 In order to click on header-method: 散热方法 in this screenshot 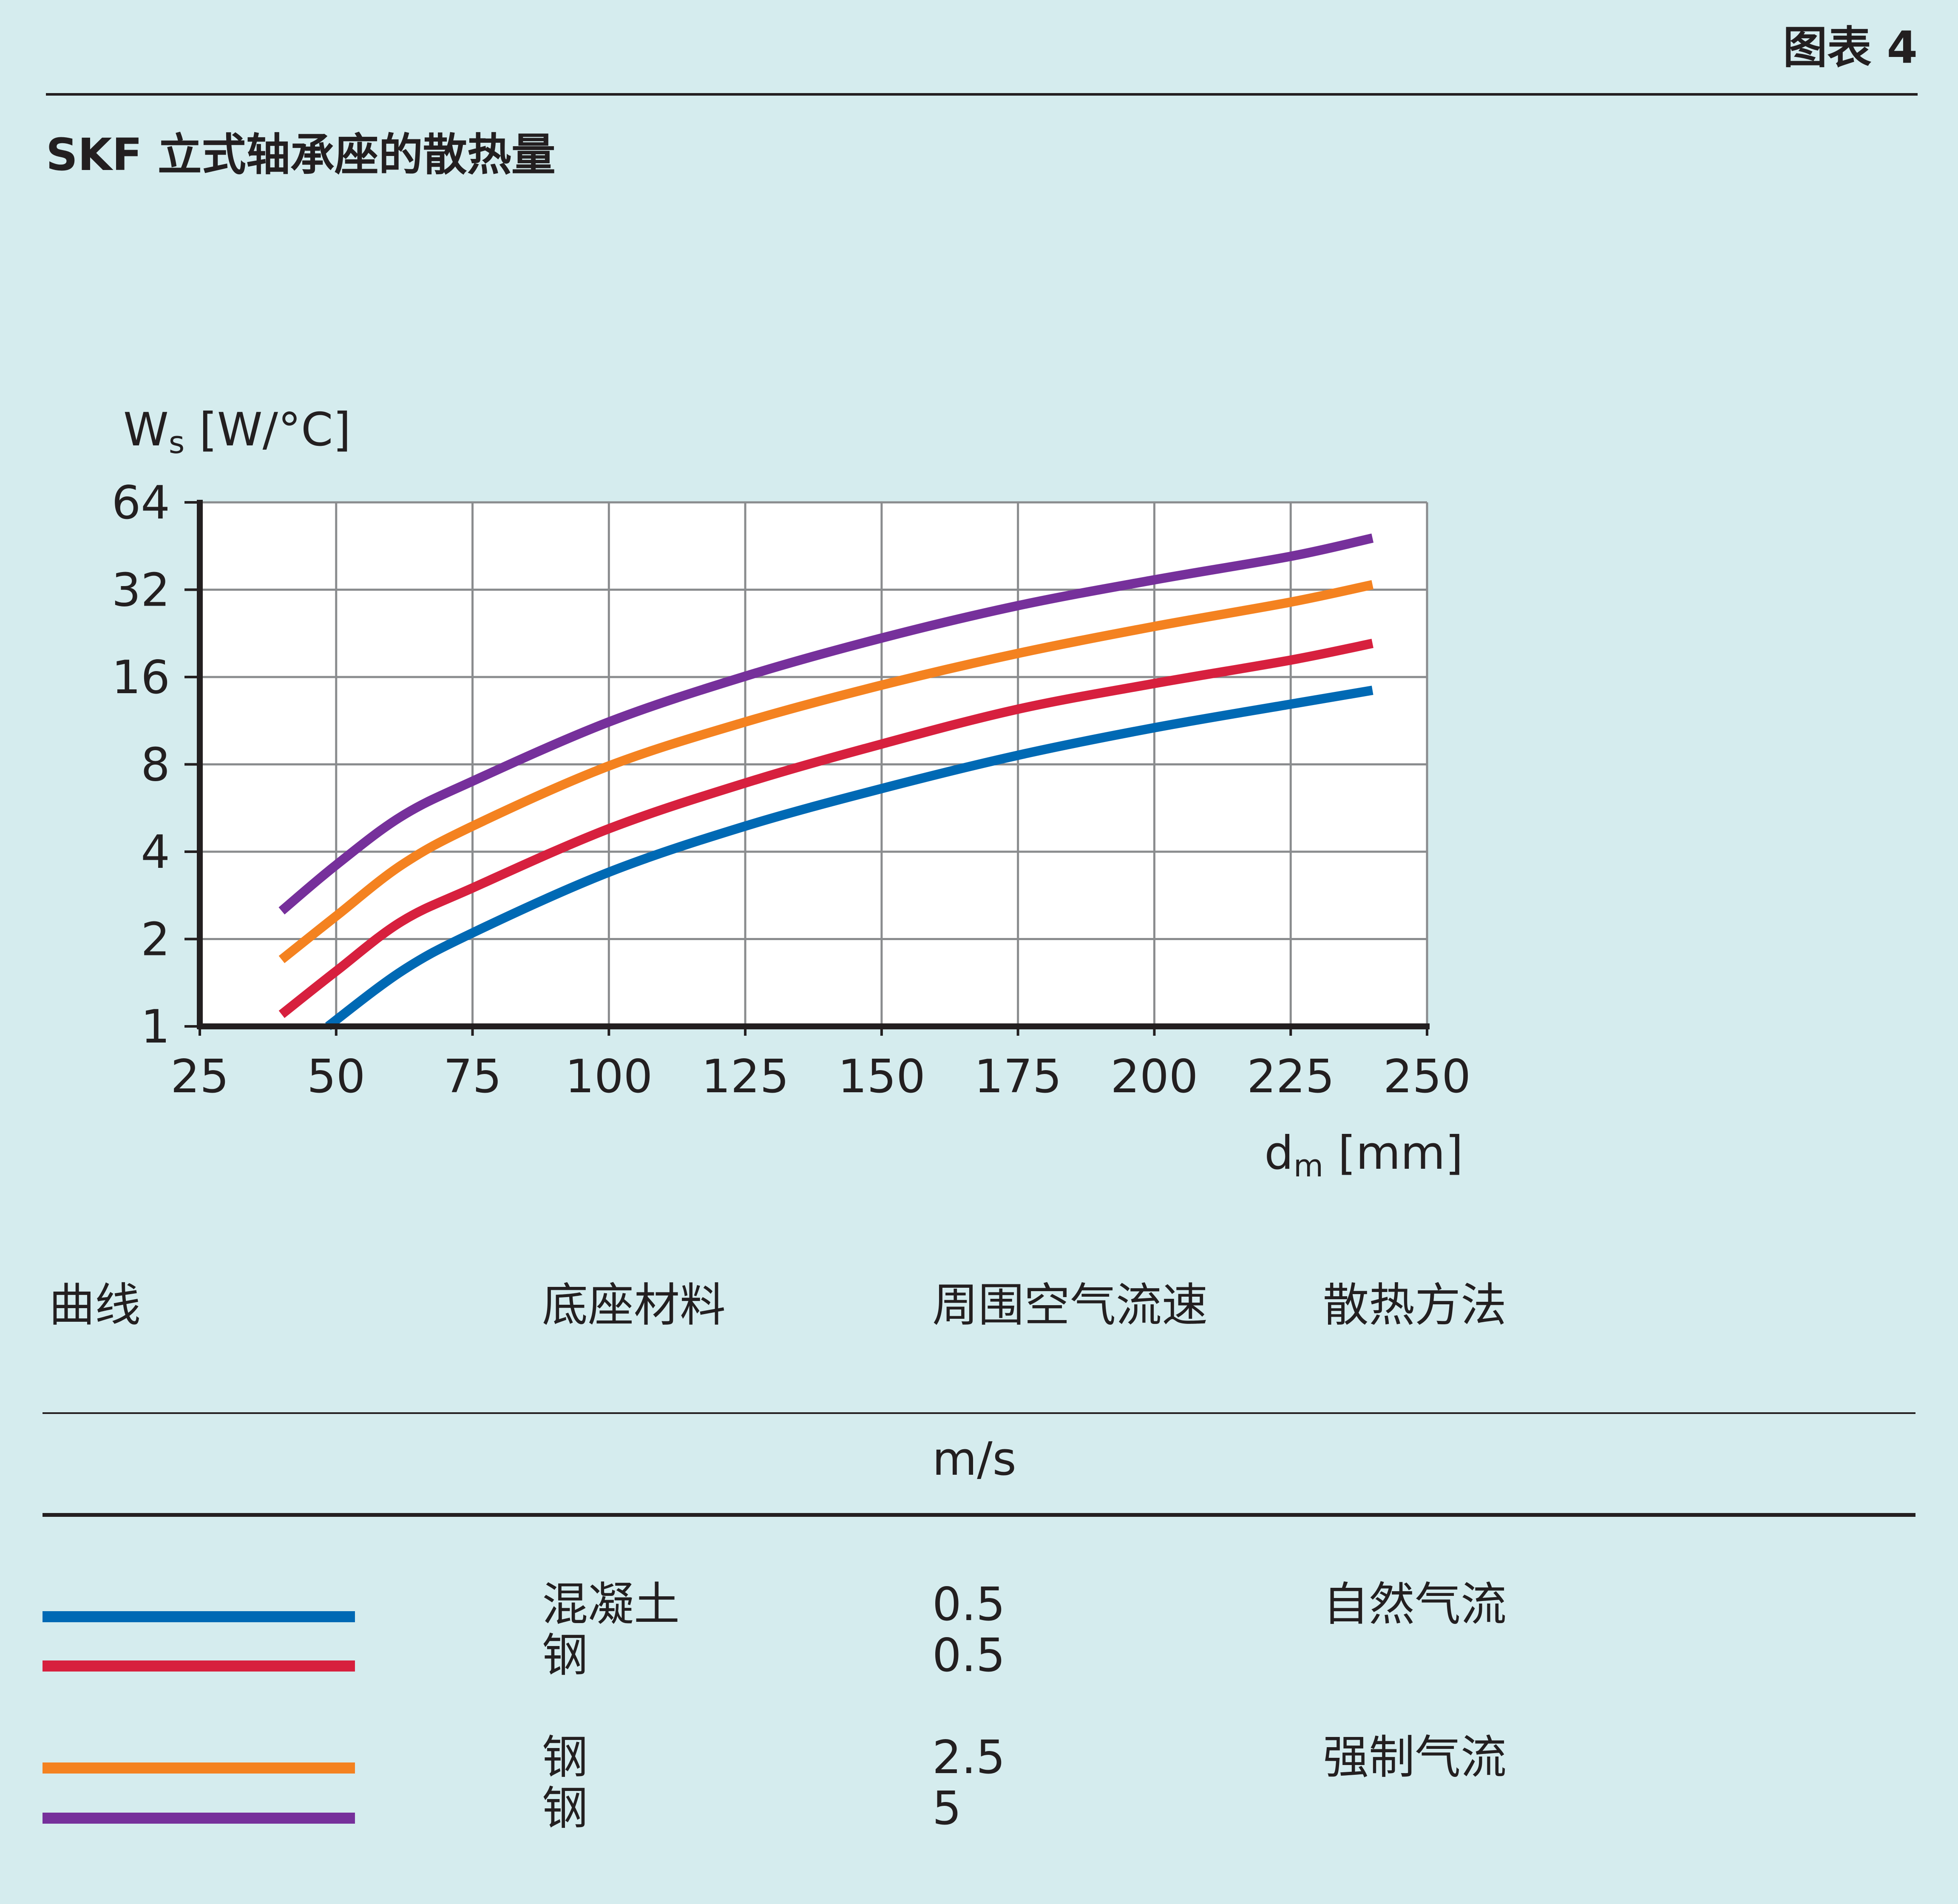, I will do `click(1415, 1305)`.